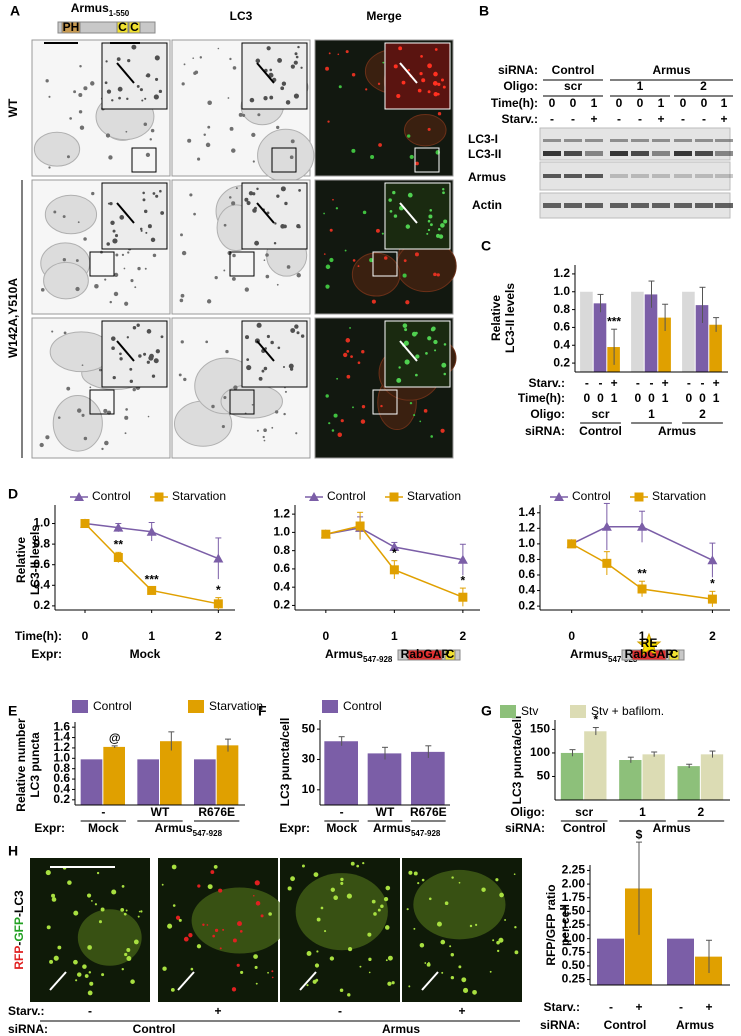  What do you see at coordinates (450, 654) in the screenshot?
I see `domain-label: C` at bounding box center [450, 654].